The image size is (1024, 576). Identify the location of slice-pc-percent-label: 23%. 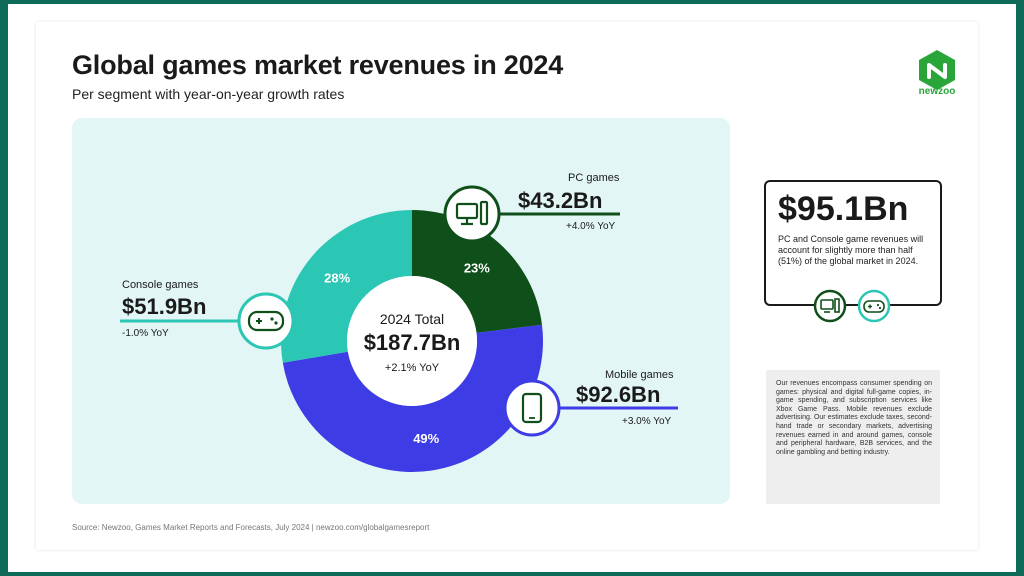
(477, 268).